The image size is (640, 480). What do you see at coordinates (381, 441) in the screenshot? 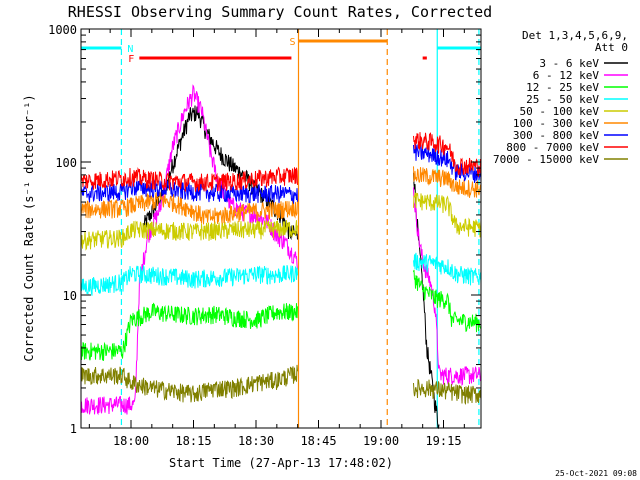
I see `x-tick-label-4: 19:00` at bounding box center [381, 441].